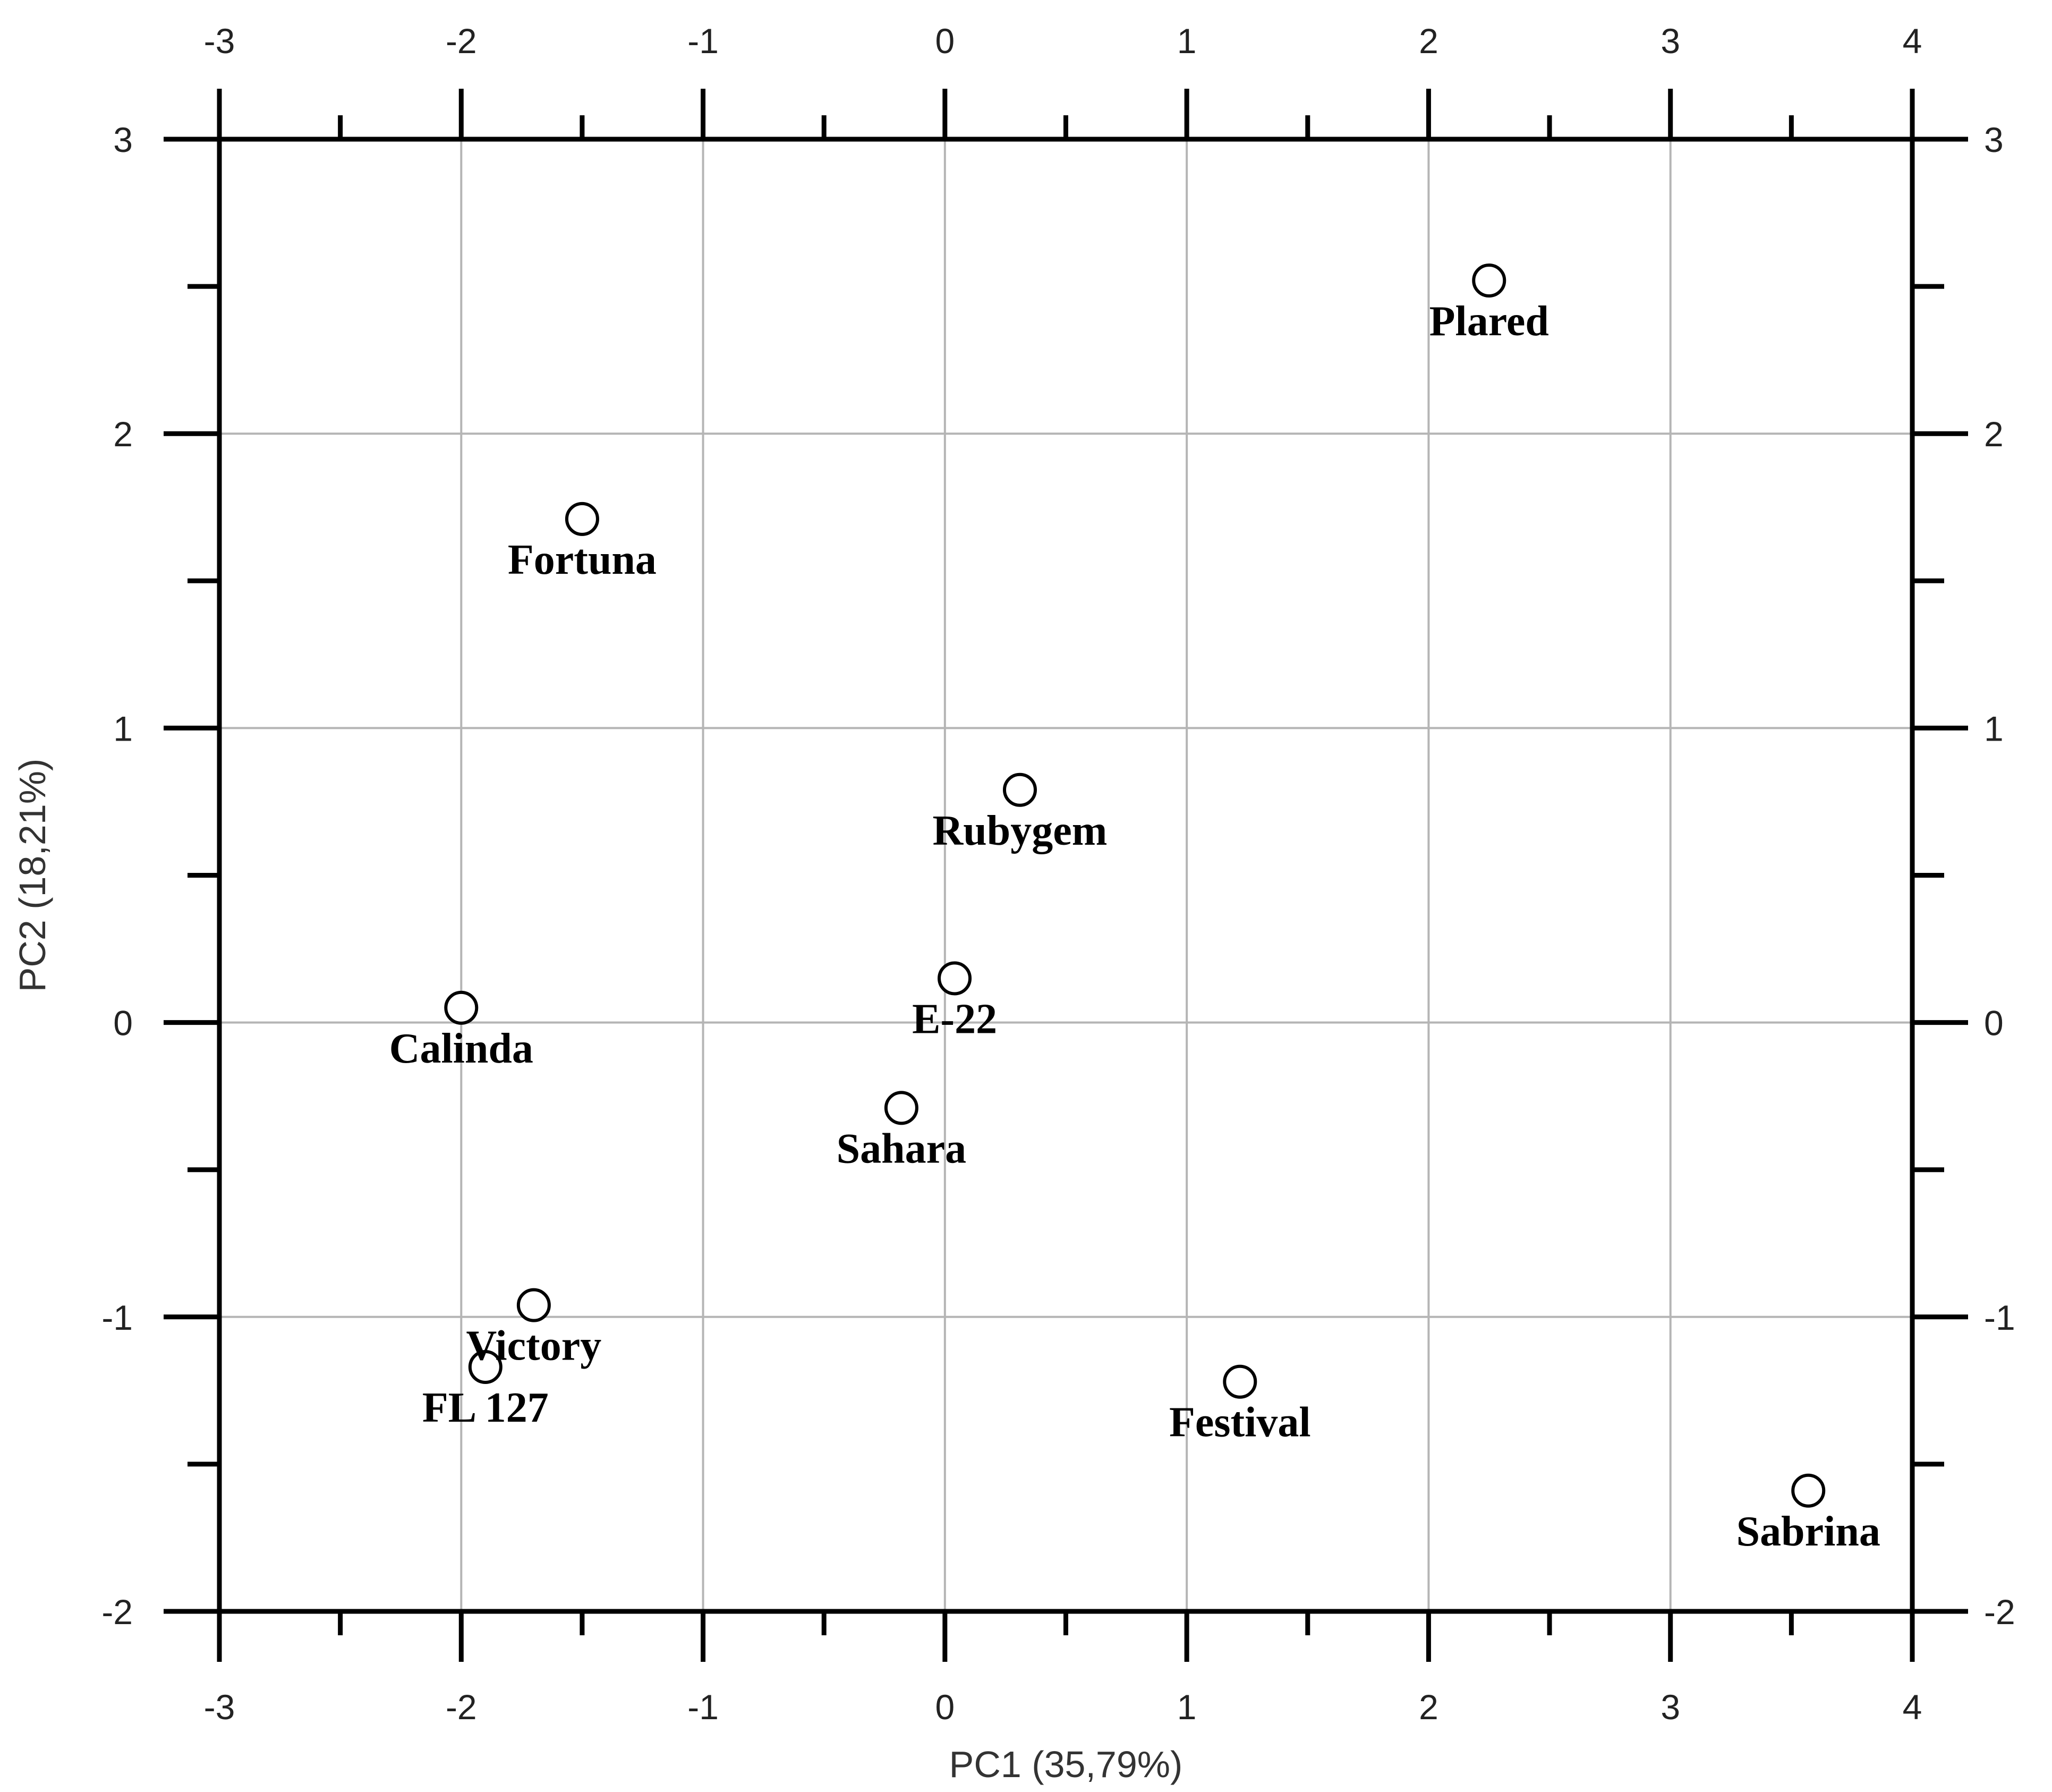 The width and height of the screenshot is (2052, 1792). What do you see at coordinates (902, 1148) in the screenshot?
I see `data-point-label: Sahara` at bounding box center [902, 1148].